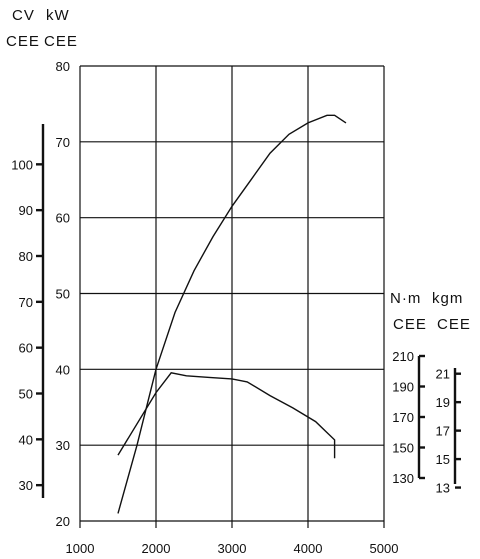 The width and height of the screenshot is (480, 559). What do you see at coordinates (26, 302) in the screenshot?
I see `cv-tick-label: 70` at bounding box center [26, 302].